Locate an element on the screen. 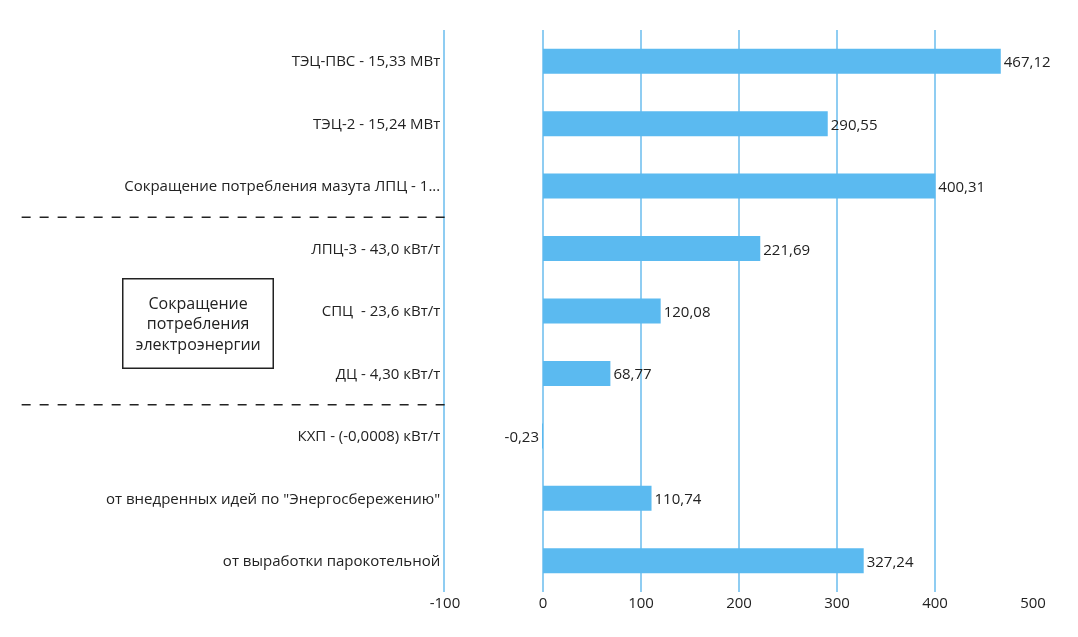 This screenshot has height=637, width=1078. data-label: 400,31 is located at coordinates (962, 186).